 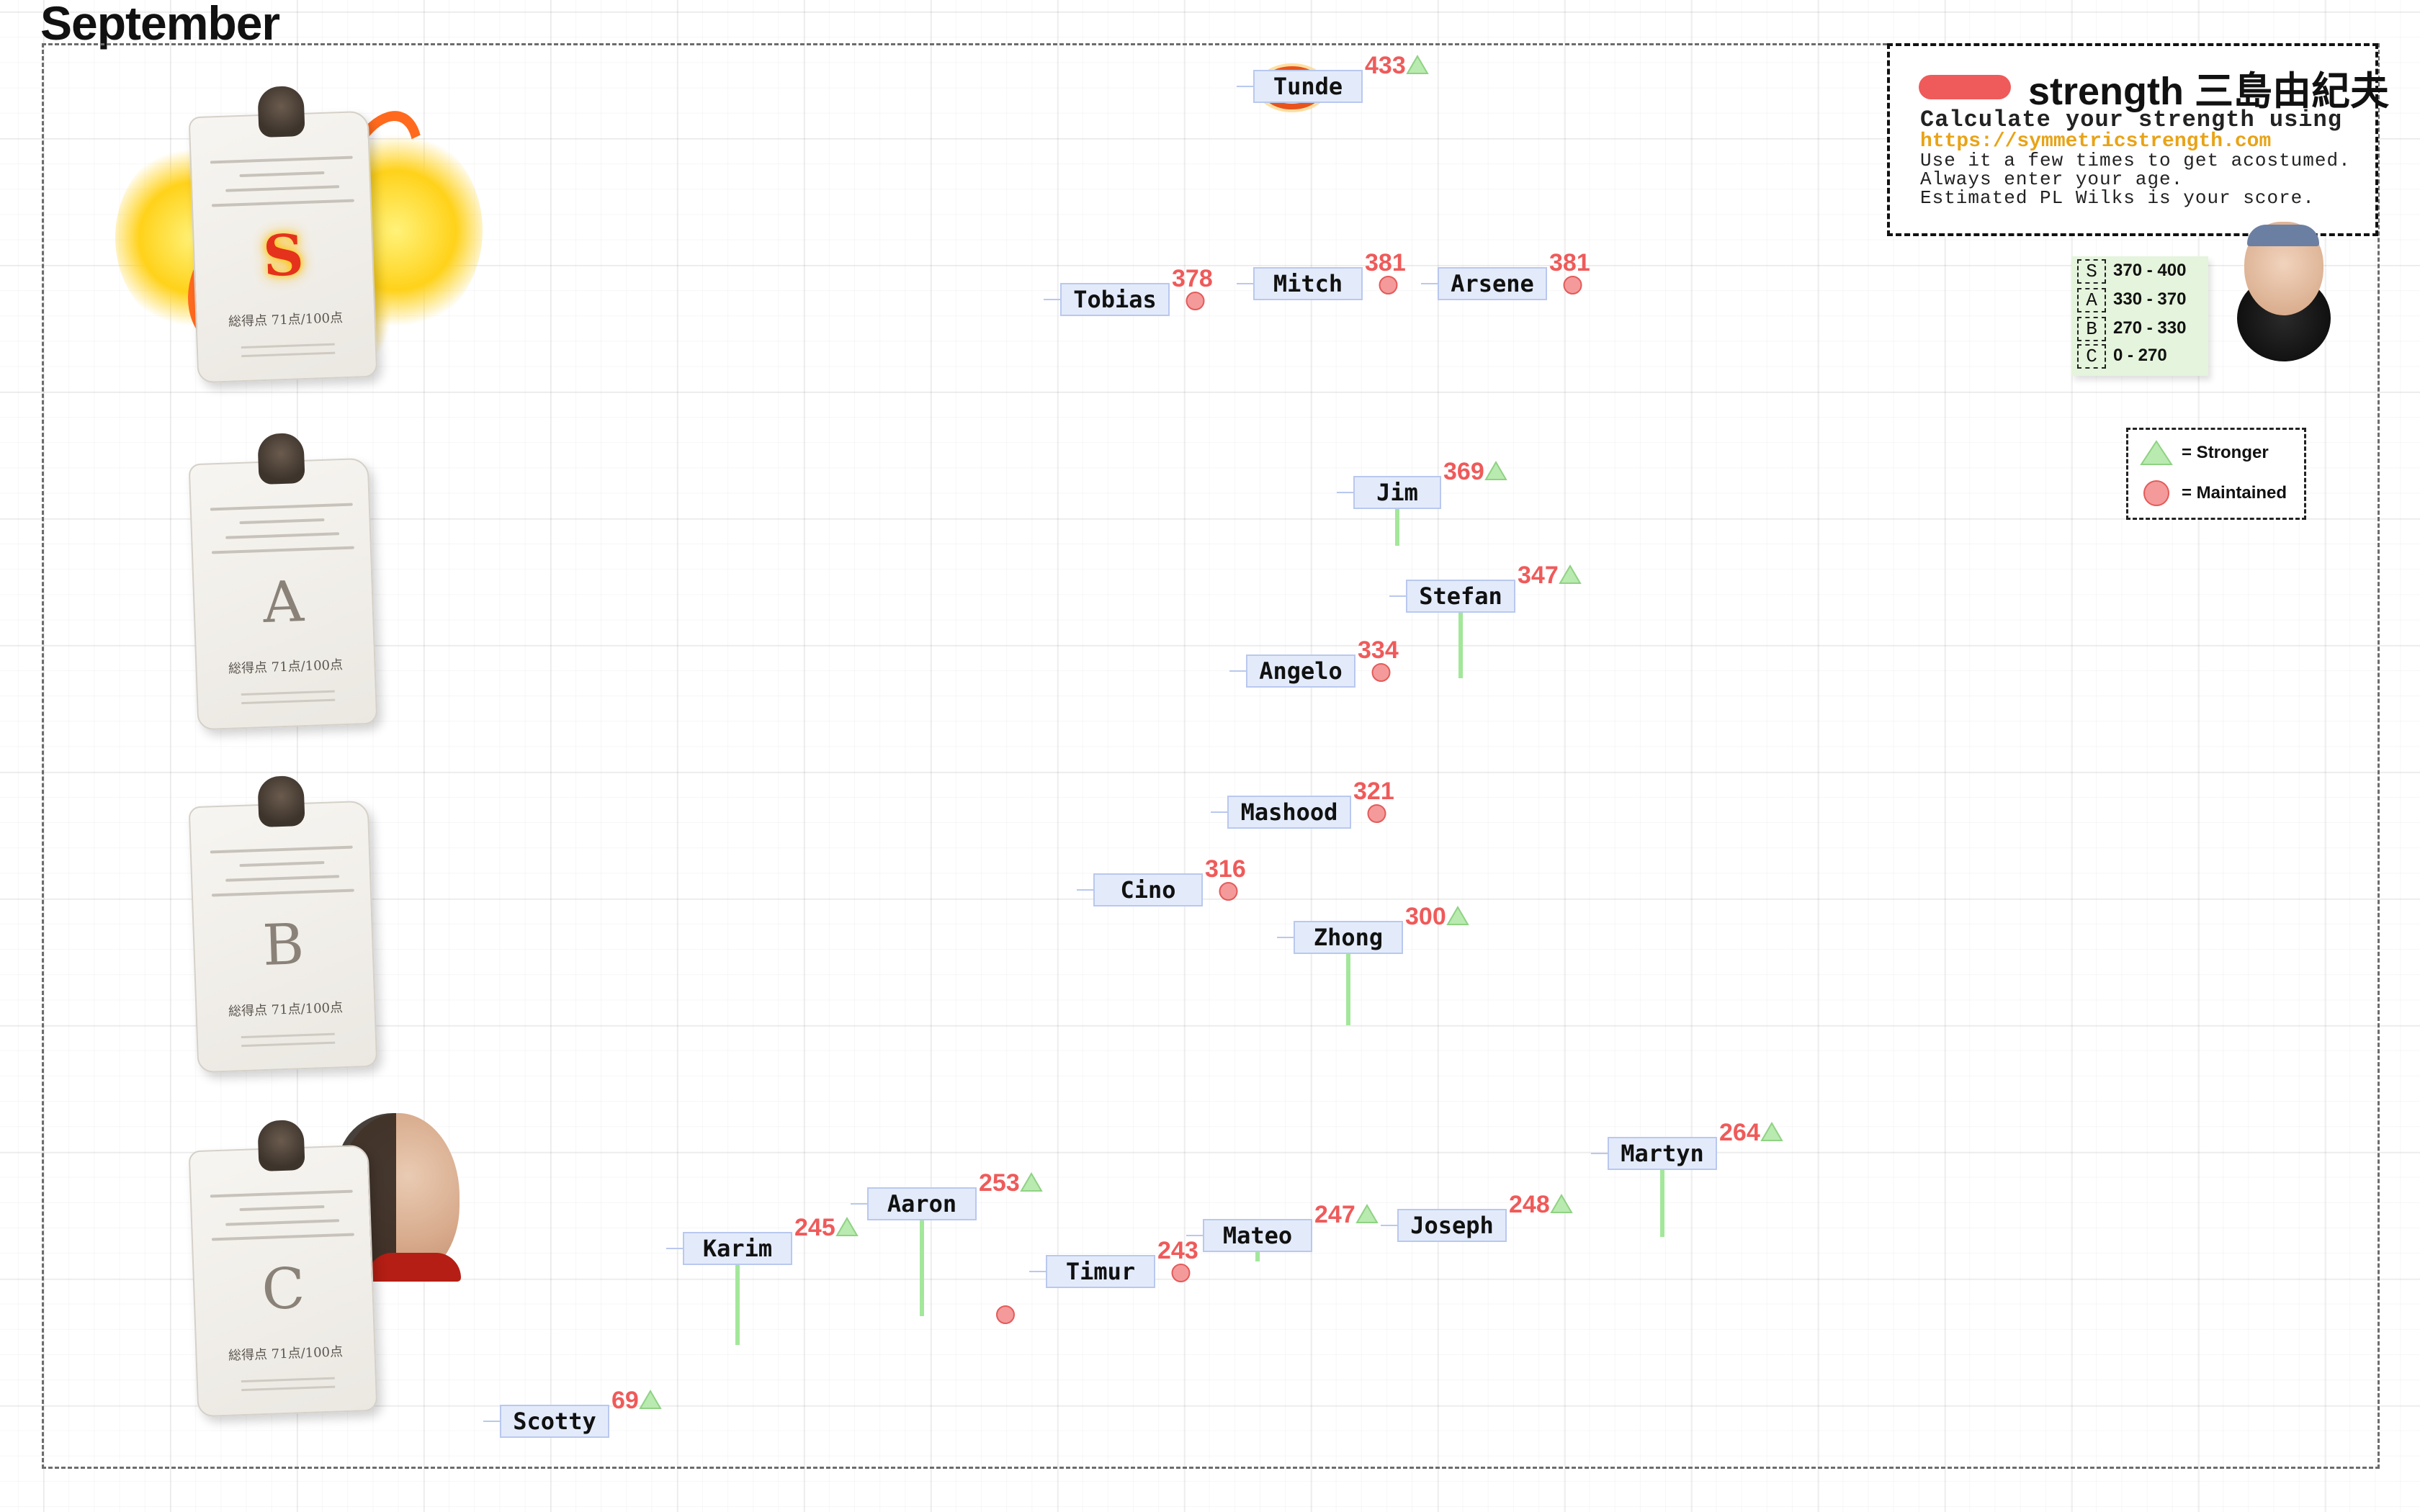 I want to click on legend-item-stronger: = Stronger, so click(x=2221, y=453).